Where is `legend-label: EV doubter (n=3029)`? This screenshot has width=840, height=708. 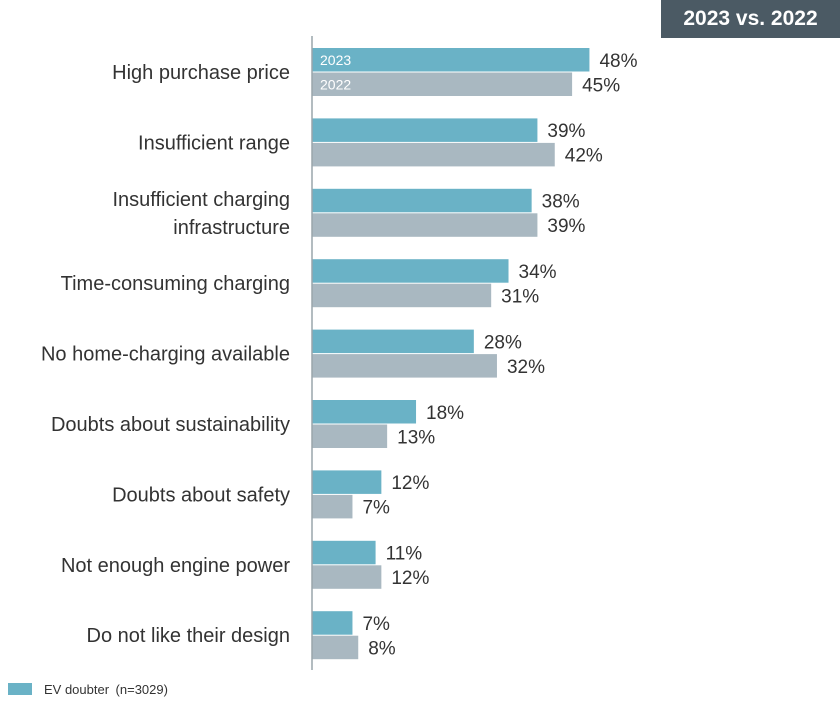
legend-label: EV doubter (n=3029) is located at coordinates (106, 689).